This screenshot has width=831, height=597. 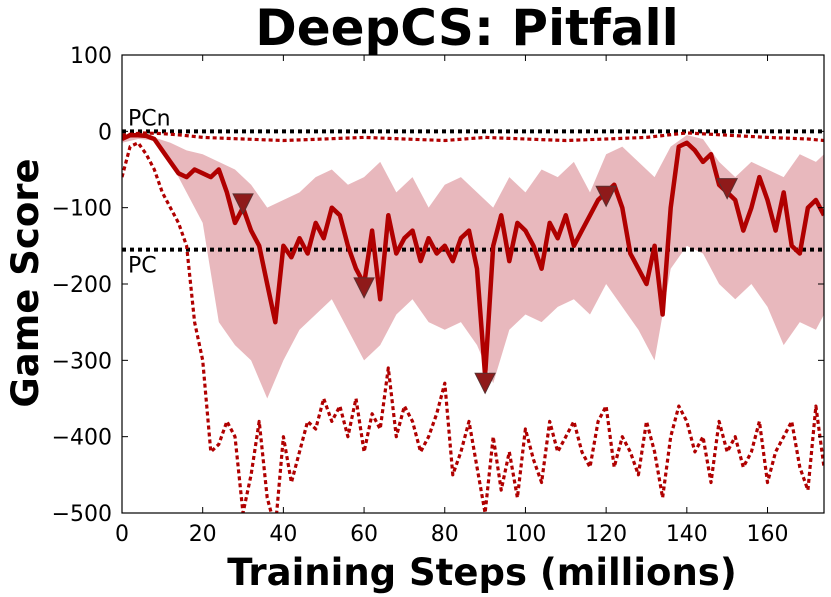 I want to click on x-tick-label: 140, so click(x=687, y=534).